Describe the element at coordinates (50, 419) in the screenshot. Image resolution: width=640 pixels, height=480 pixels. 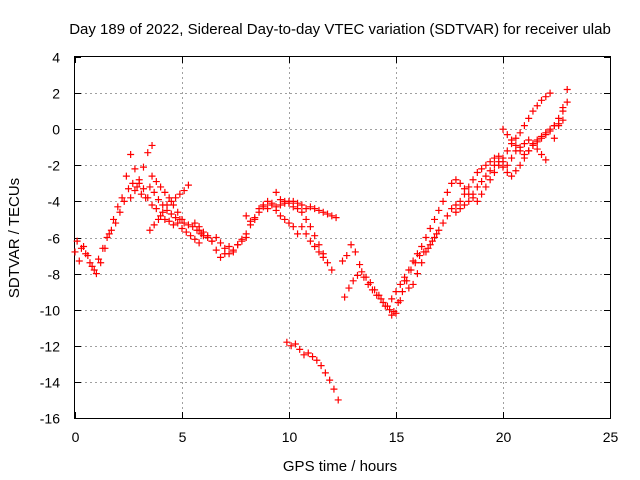
I see `y-tick-label: -16` at that location.